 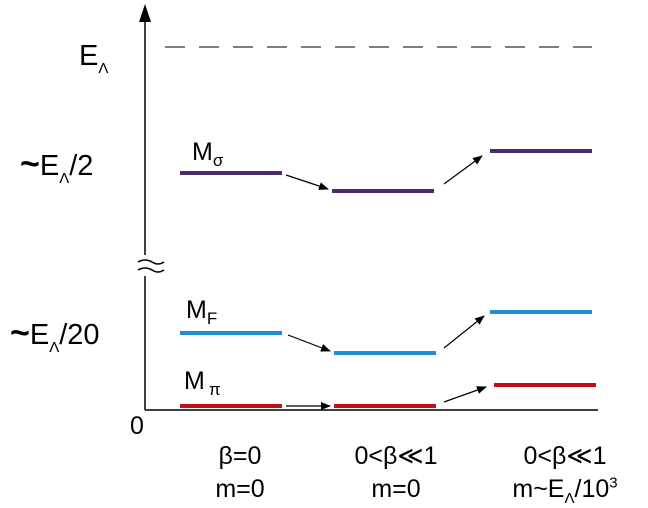 I want to click on column-3-line-2: m~EΛ/103, so click(x=565, y=489).